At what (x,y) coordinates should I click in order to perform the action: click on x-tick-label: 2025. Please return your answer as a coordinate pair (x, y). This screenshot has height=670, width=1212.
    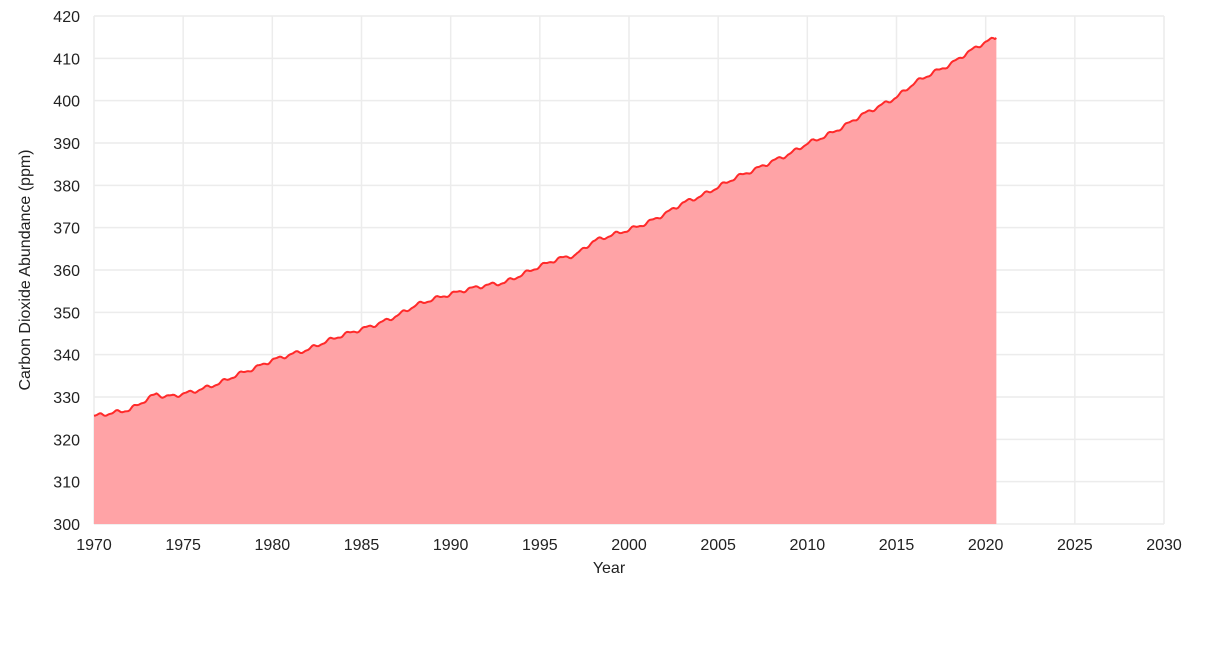
    Looking at the image, I should click on (1075, 545).